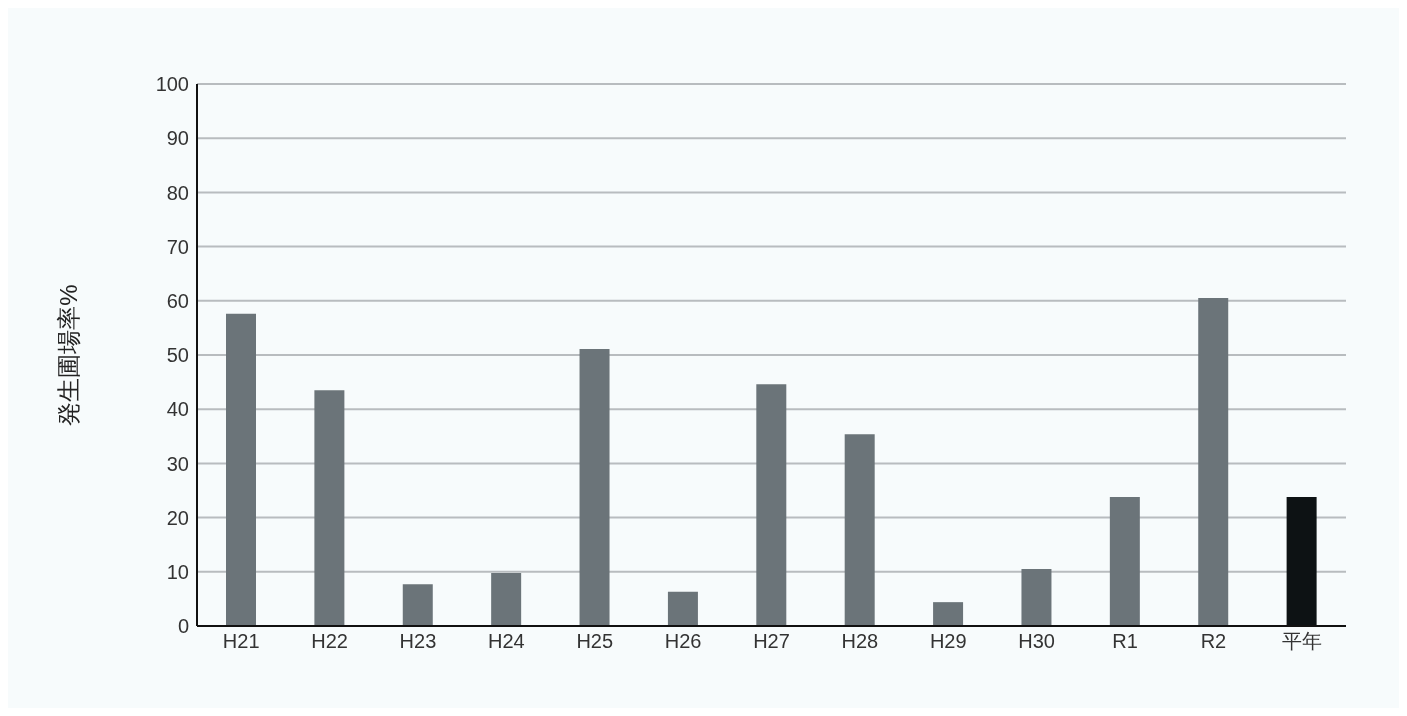 This screenshot has height=716, width=1407. What do you see at coordinates (1037, 641) in the screenshot?
I see `x-tick-label: H30` at bounding box center [1037, 641].